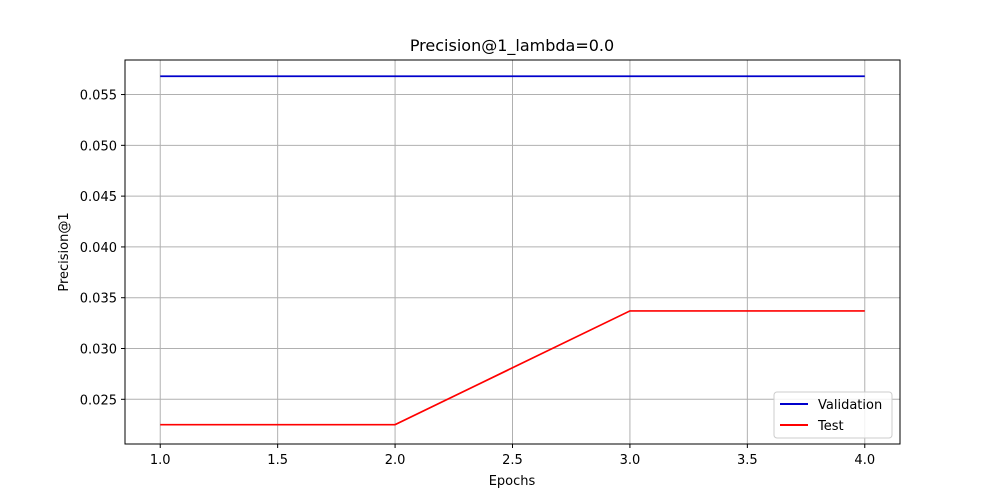 This screenshot has height=500, width=1000. What do you see at coordinates (512, 460) in the screenshot?
I see `x-tick-label: 2.5` at bounding box center [512, 460].